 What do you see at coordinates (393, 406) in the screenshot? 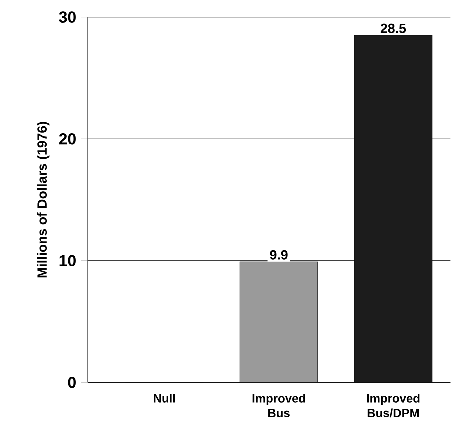
I see `x-tick-label: Improved Bus/DPM` at bounding box center [393, 406].